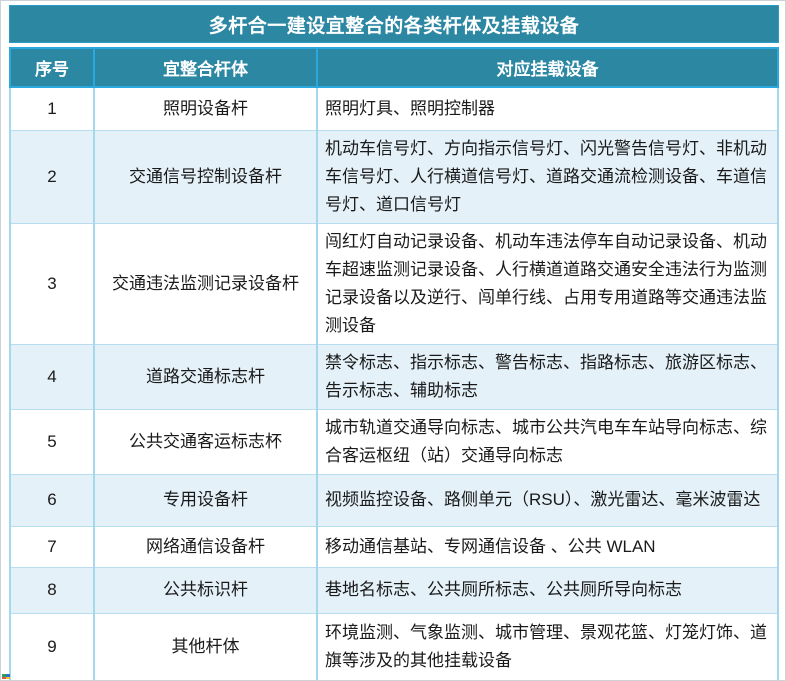  Describe the element at coordinates (547, 546) in the screenshot. I see `devices-cell: 移动通信基站、专网通信设备 、公共 WLAN` at that location.